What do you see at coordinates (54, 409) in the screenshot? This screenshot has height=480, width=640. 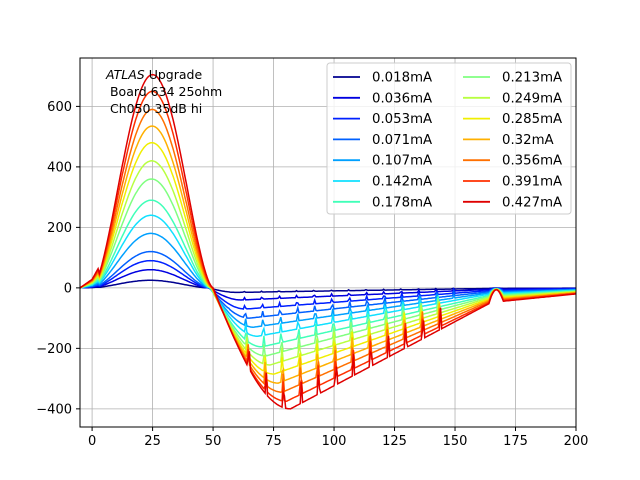 I see `y-tick-label: −400` at bounding box center [54, 409].